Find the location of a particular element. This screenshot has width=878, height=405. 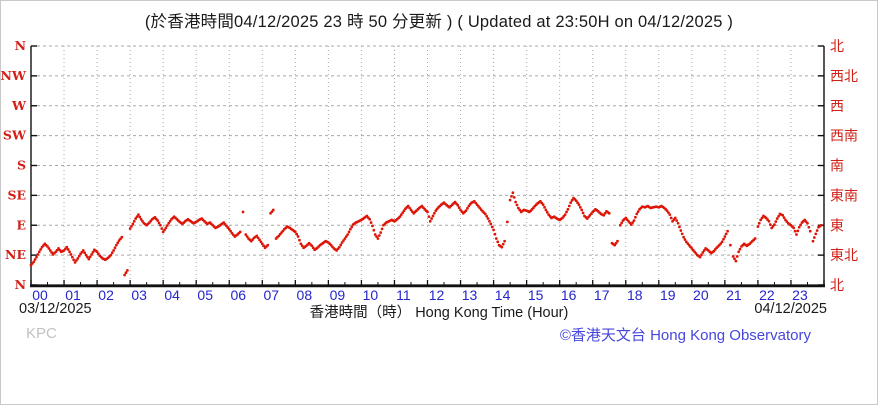

hour-label: 22 is located at coordinates (767, 295).